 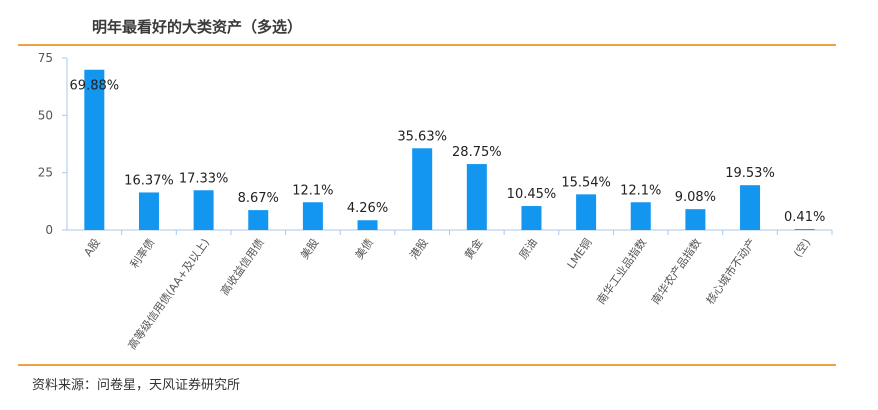 I want to click on category-label: 美股, so click(x=309, y=248).